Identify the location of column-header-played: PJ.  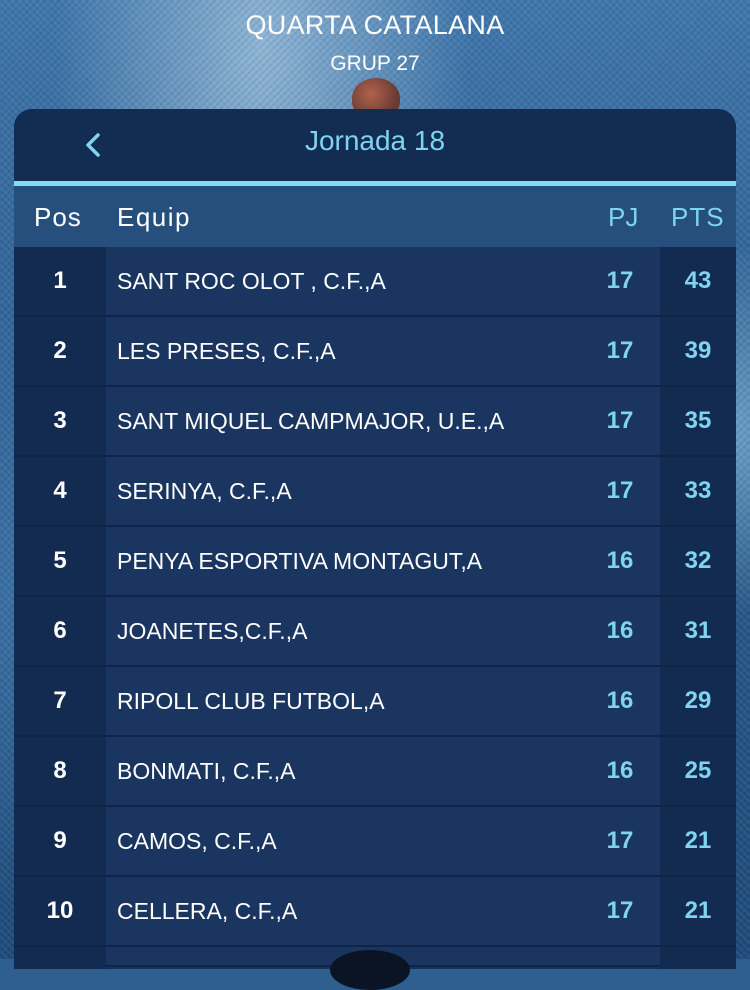
(623, 217).